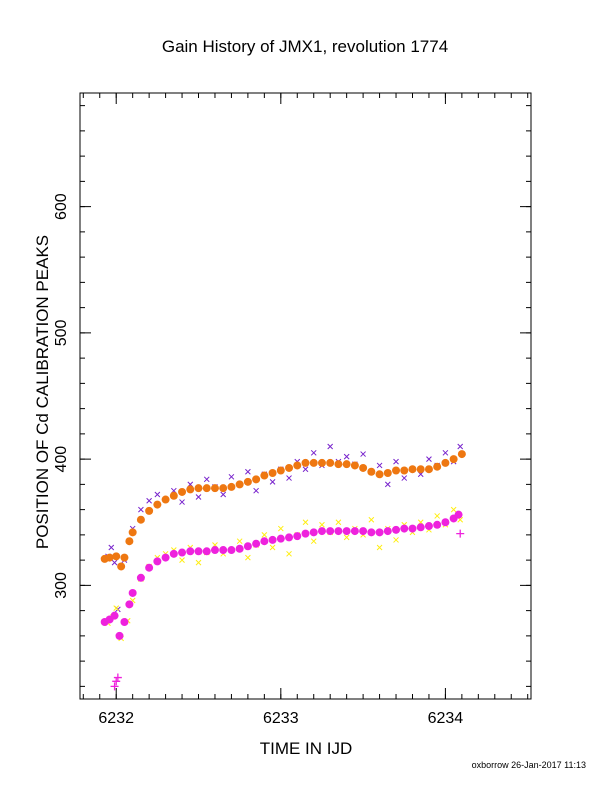 This screenshot has width=612, height=792. Describe the element at coordinates (42, 392) in the screenshot. I see `y-axis-label: POSITION OF Cd CALIBRATION PEAKS` at that location.